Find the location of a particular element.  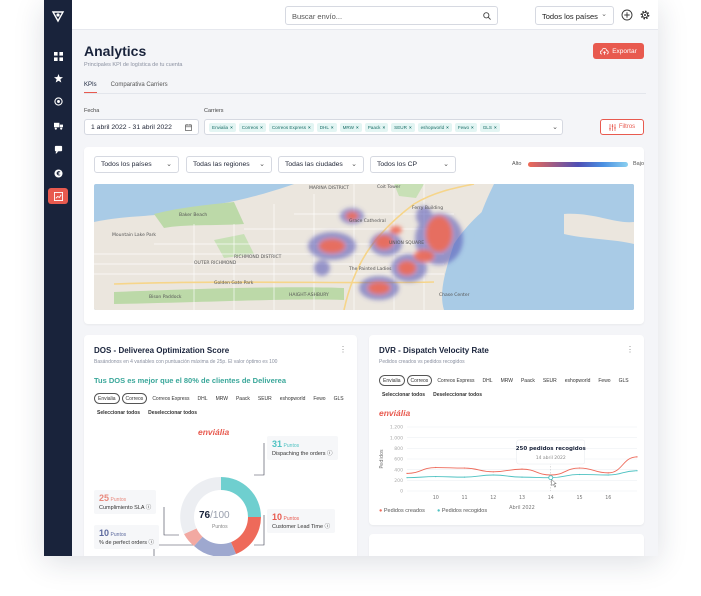

x-tick-label: 12 is located at coordinates (493, 498).